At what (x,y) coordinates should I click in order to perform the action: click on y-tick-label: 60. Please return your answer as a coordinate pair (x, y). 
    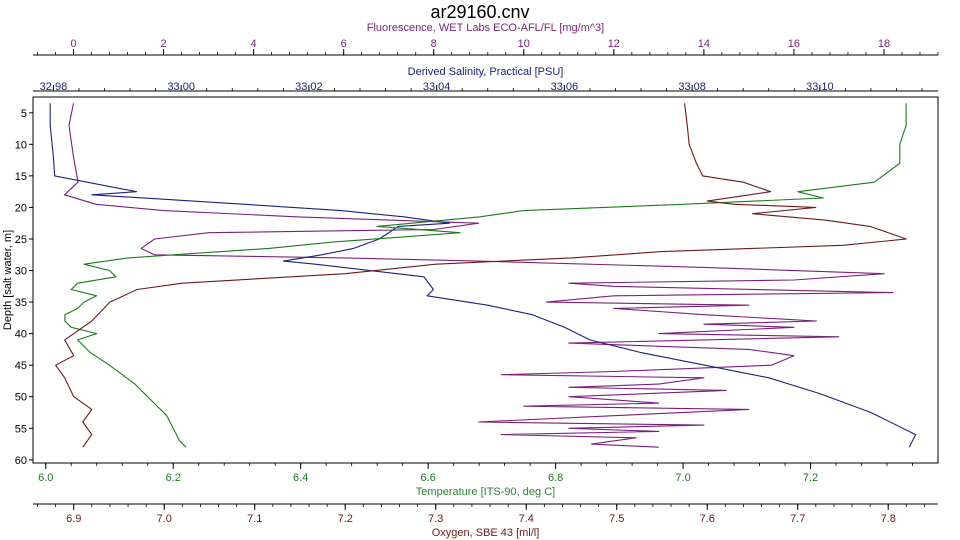
    Looking at the image, I should click on (21, 461).